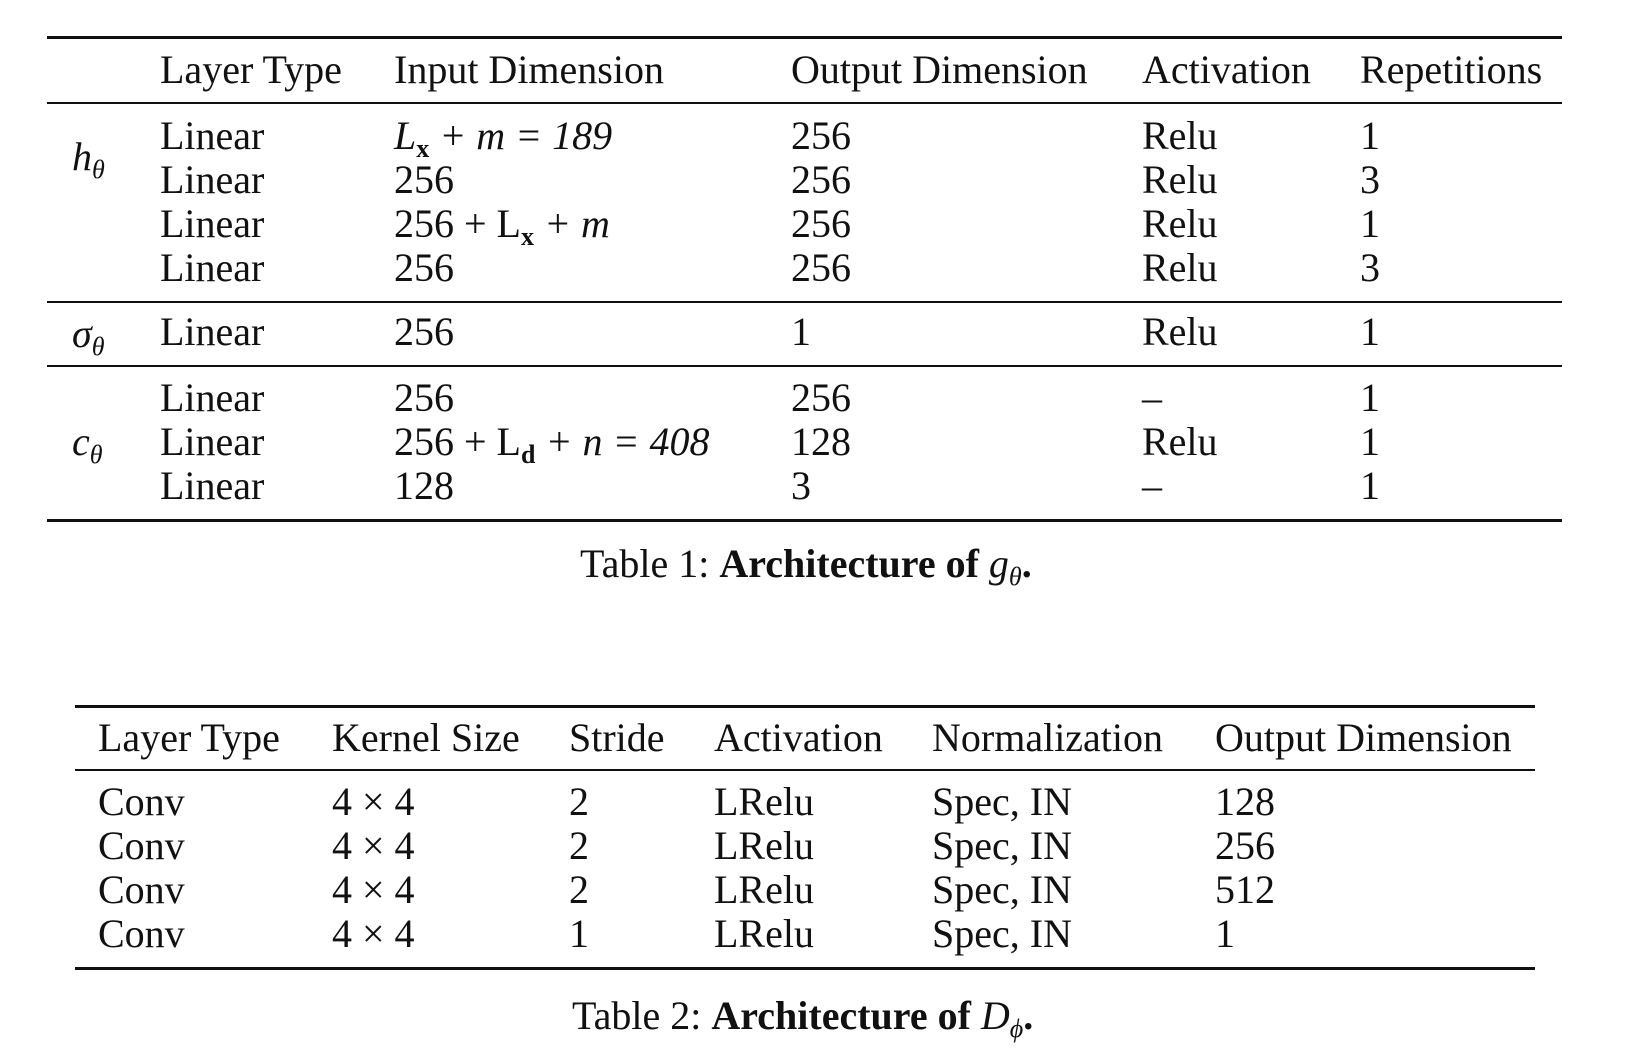 Image resolution: width=1628 pixels, height=1054 pixels. Describe the element at coordinates (617, 737) in the screenshot. I see `header-stride: Stride` at that location.